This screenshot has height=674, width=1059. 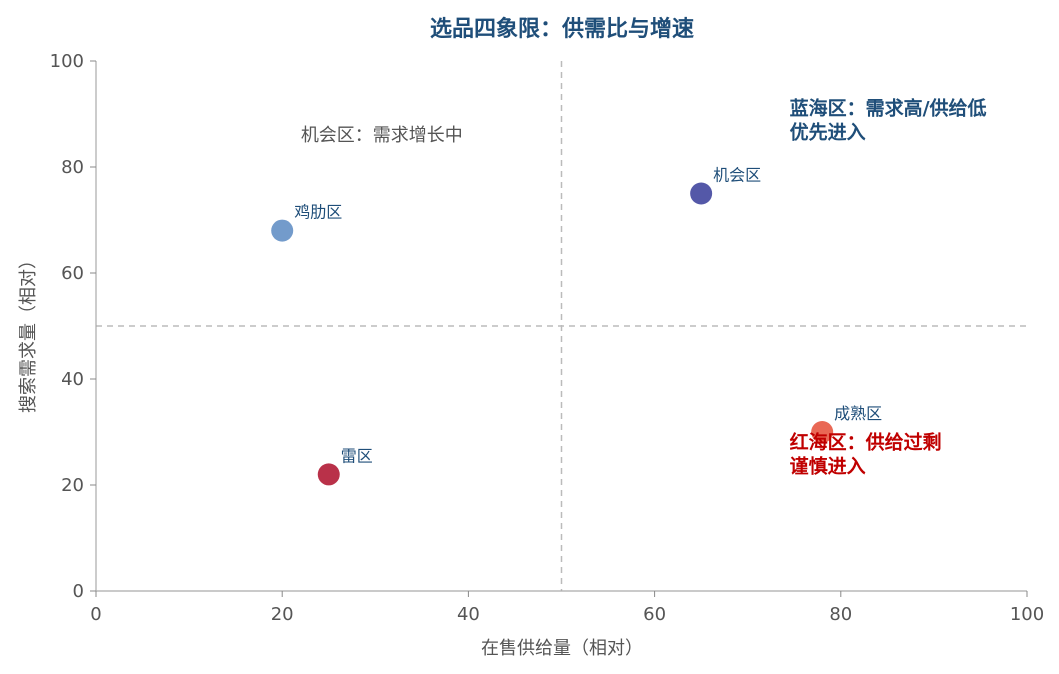 I want to click on data-point-label: 机会区, so click(x=737, y=175).